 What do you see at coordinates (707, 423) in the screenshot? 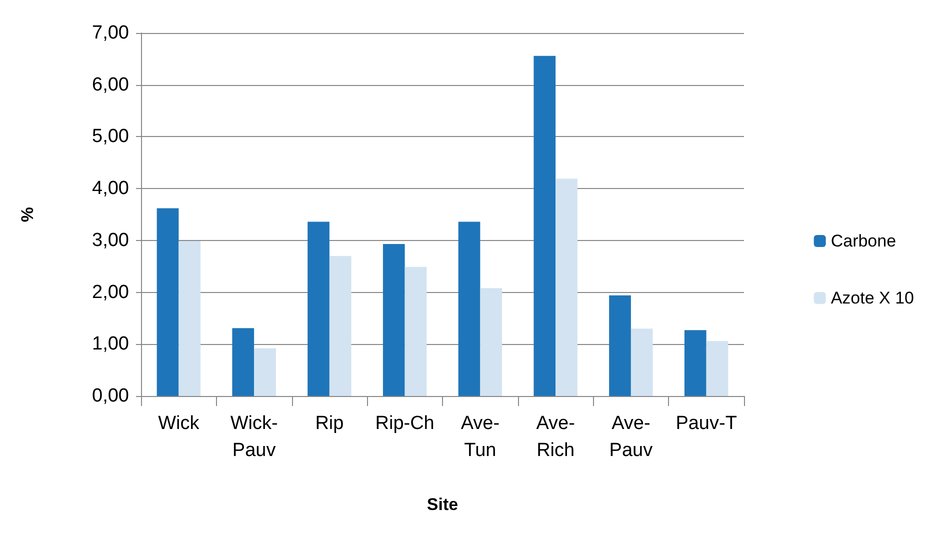
I see `x-tick-label: Pauv-T` at bounding box center [707, 423].